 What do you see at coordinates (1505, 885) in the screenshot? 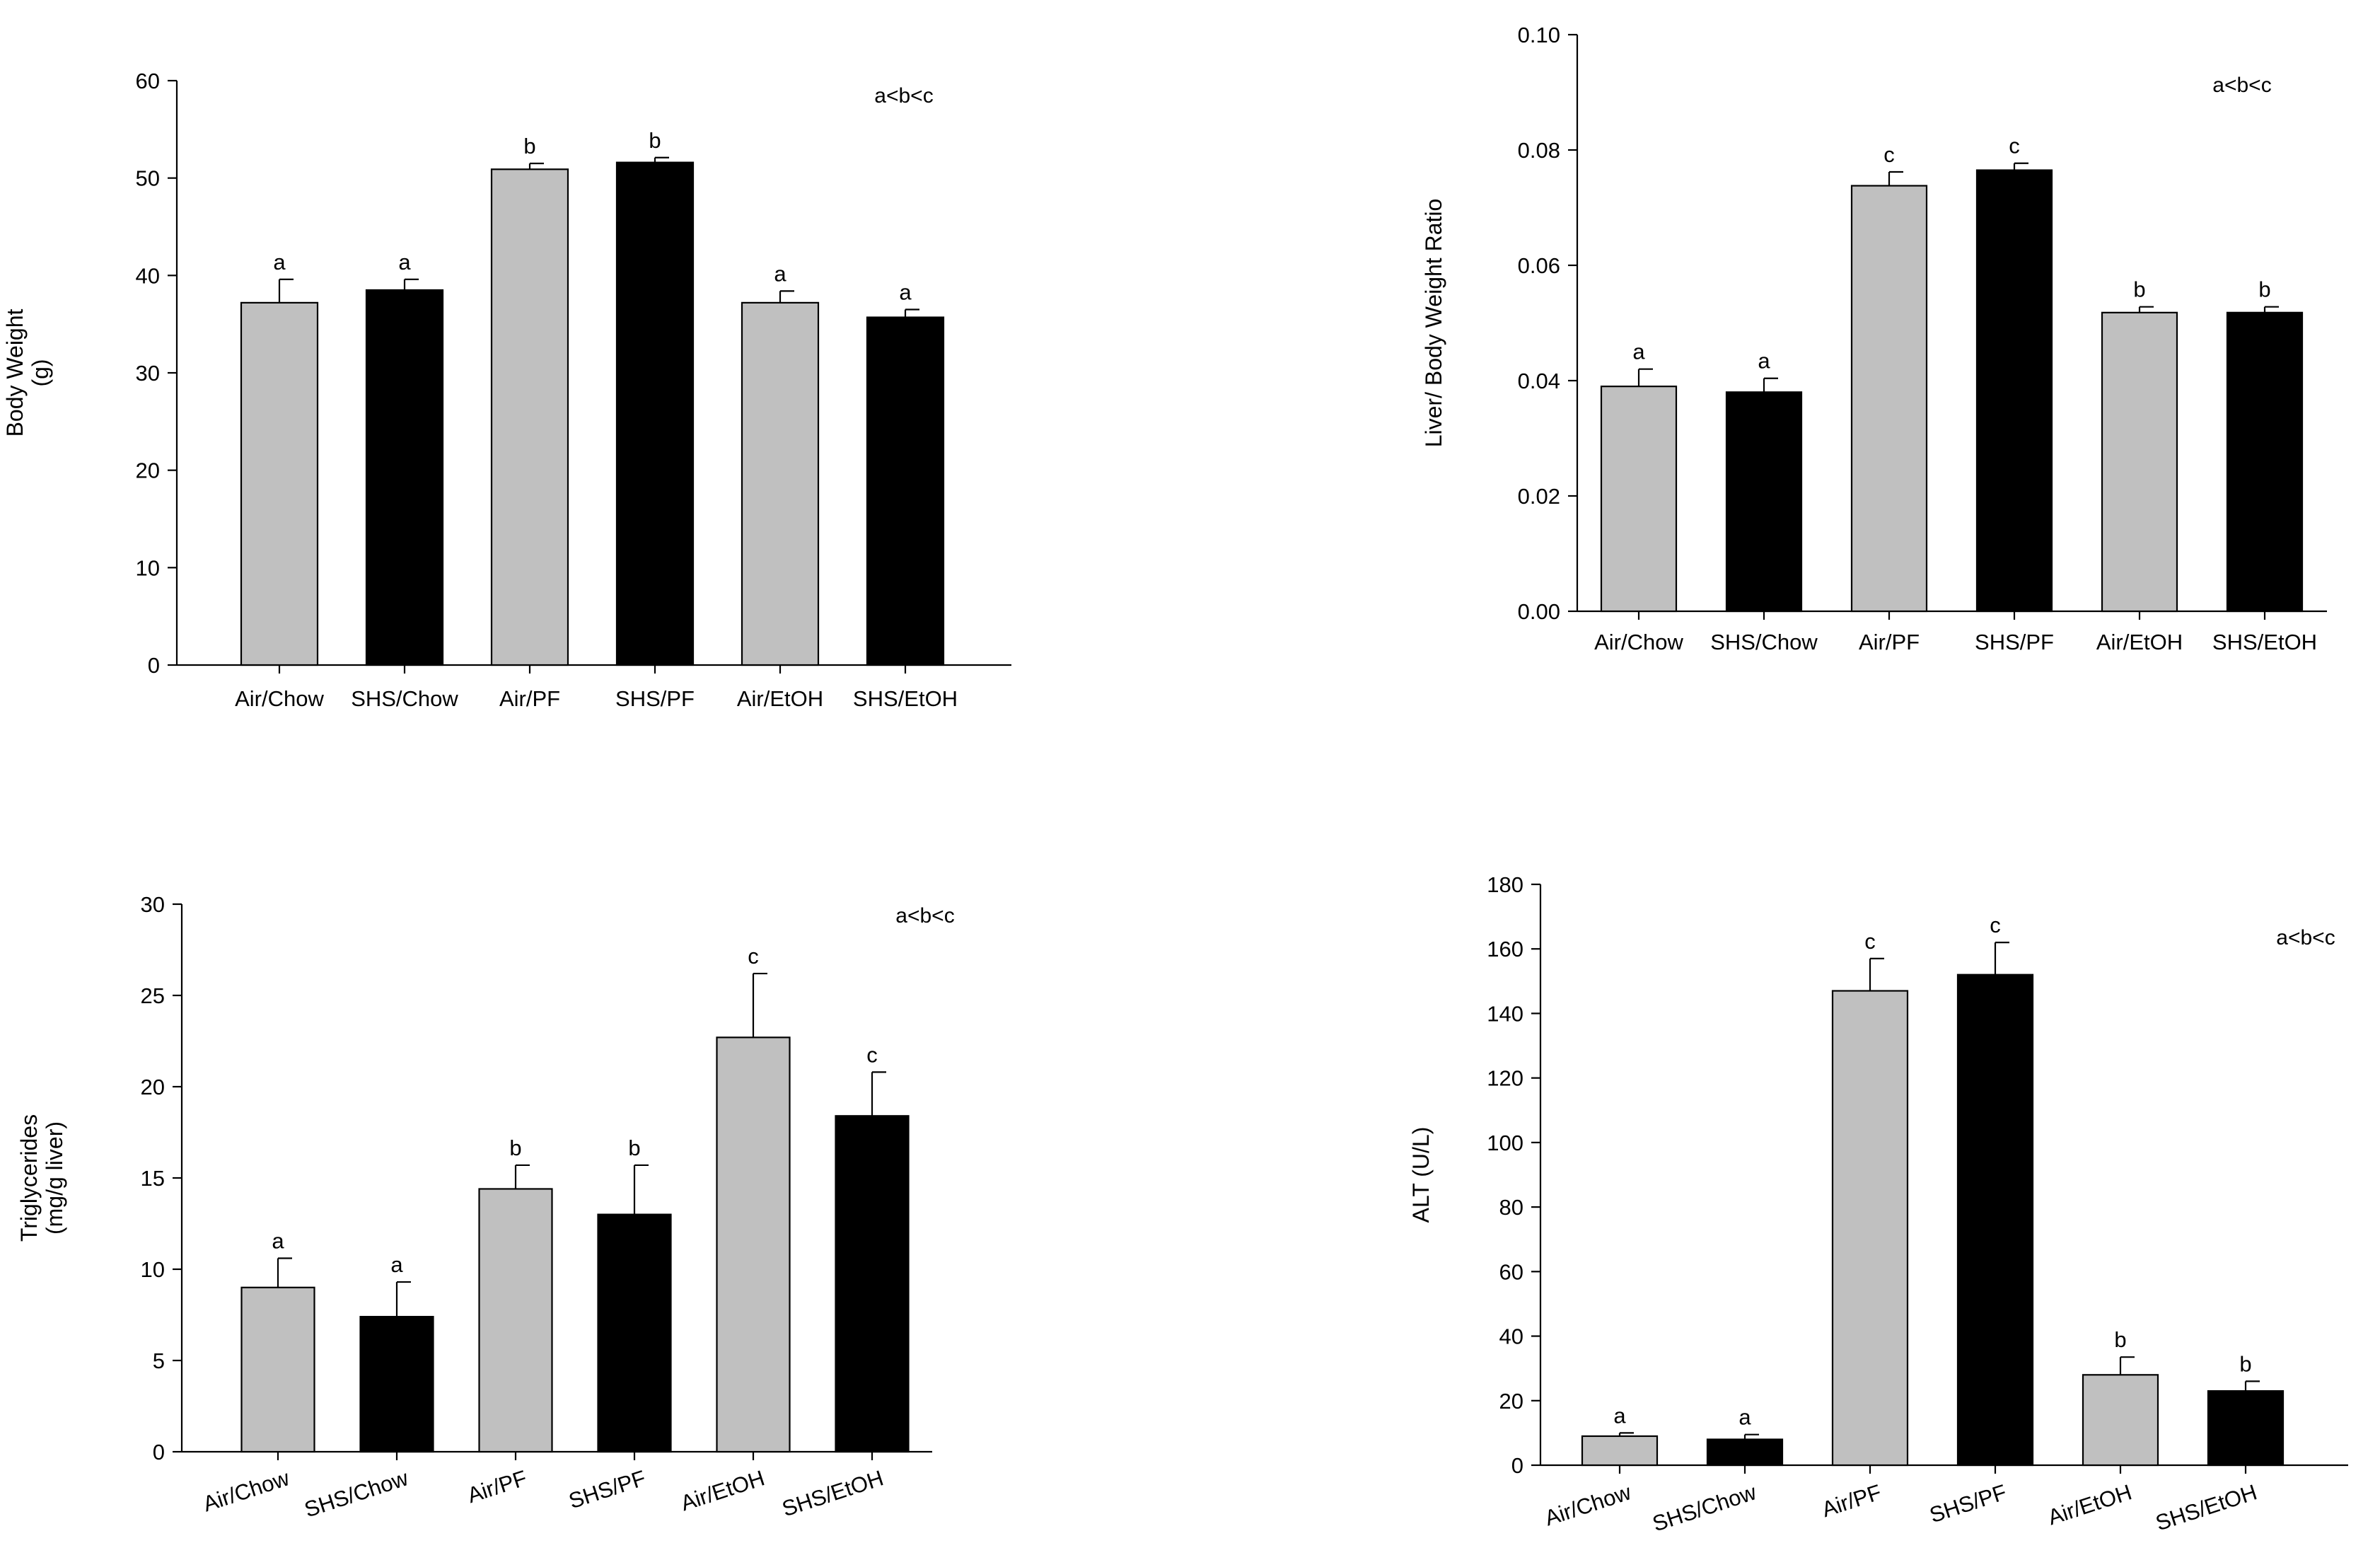
I see `y-tick-label: 180` at bounding box center [1505, 885].